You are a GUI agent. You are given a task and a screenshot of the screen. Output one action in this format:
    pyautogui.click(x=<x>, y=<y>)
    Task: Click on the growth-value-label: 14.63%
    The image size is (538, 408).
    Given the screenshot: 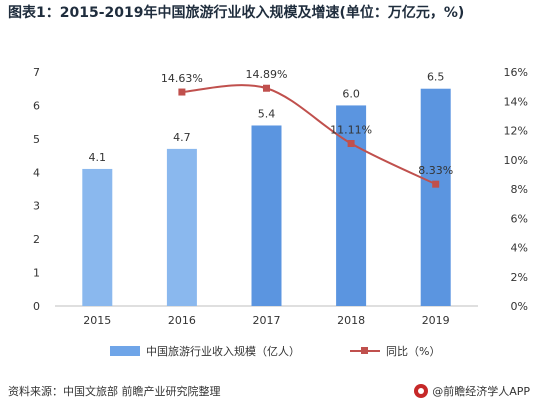 What is the action you would take?
    pyautogui.click(x=182, y=78)
    